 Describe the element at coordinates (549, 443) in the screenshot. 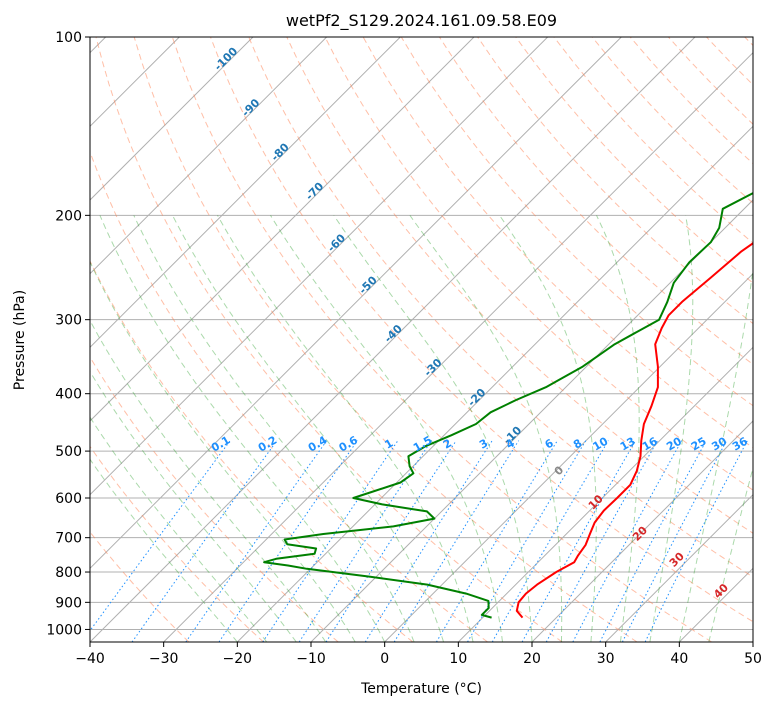

I see `mixing-ratio-label: 6` at that location.